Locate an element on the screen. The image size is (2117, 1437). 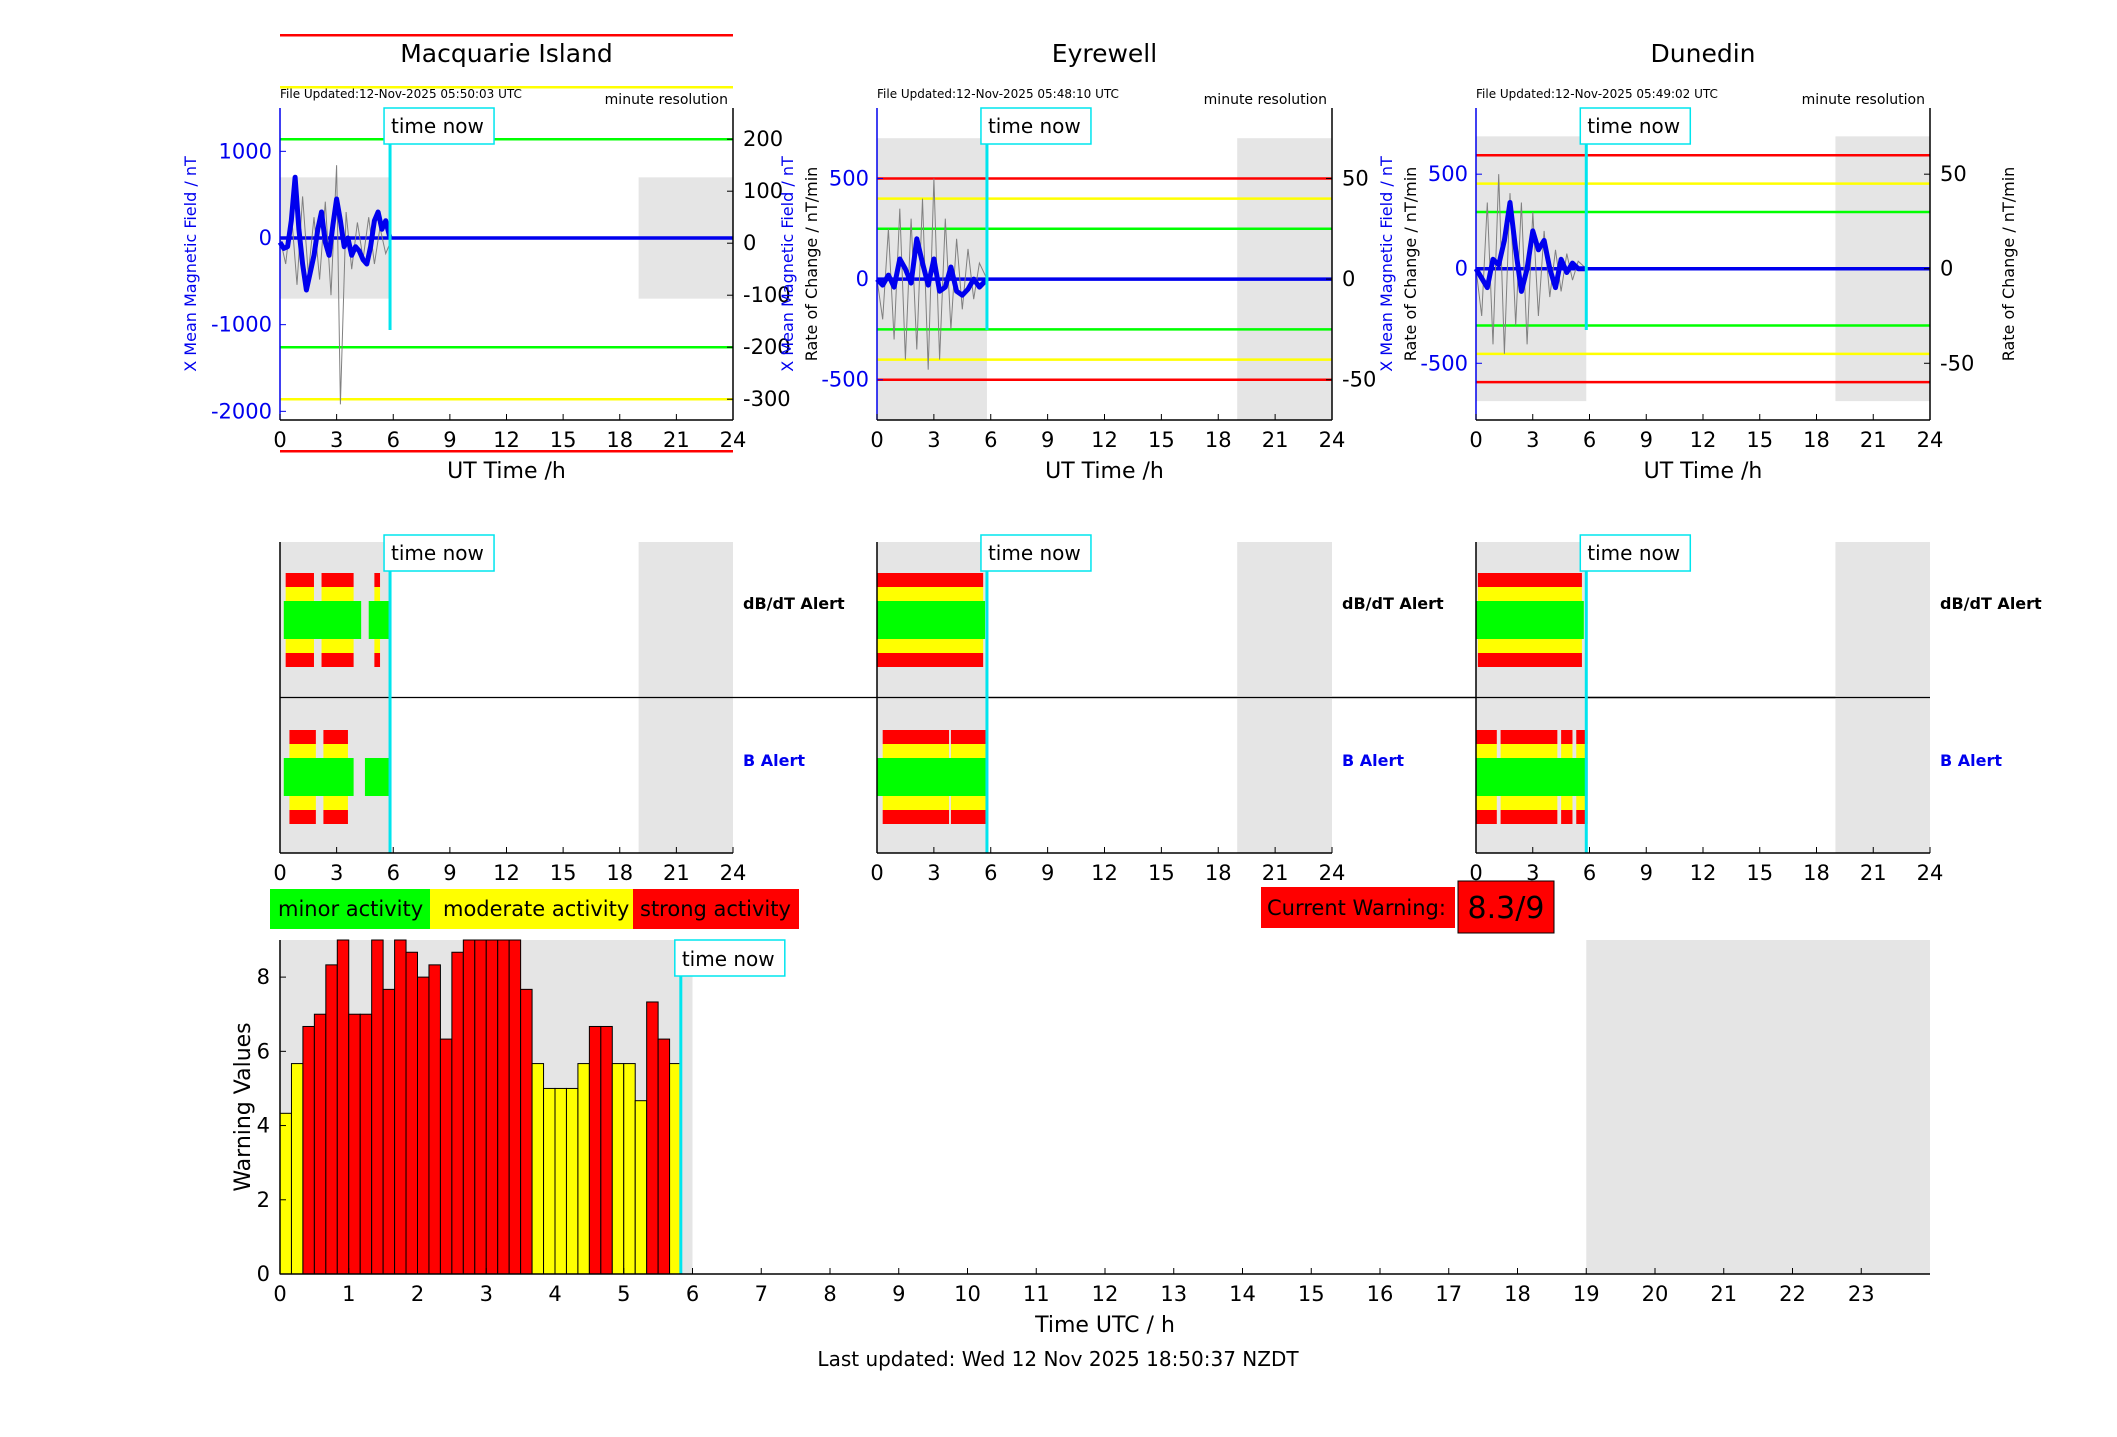
y-tick-label: 6 is located at coordinates (263, 1051).